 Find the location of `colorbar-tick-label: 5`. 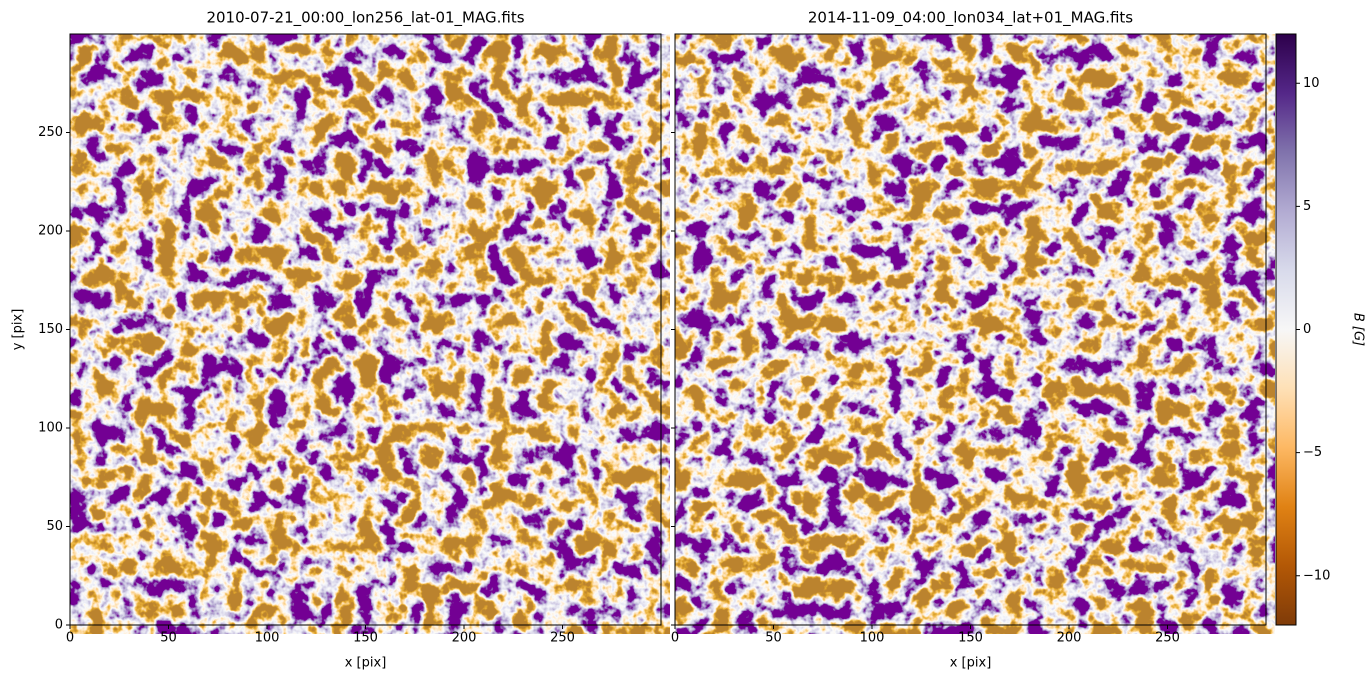

colorbar-tick-label: 5 is located at coordinates (1307, 206).